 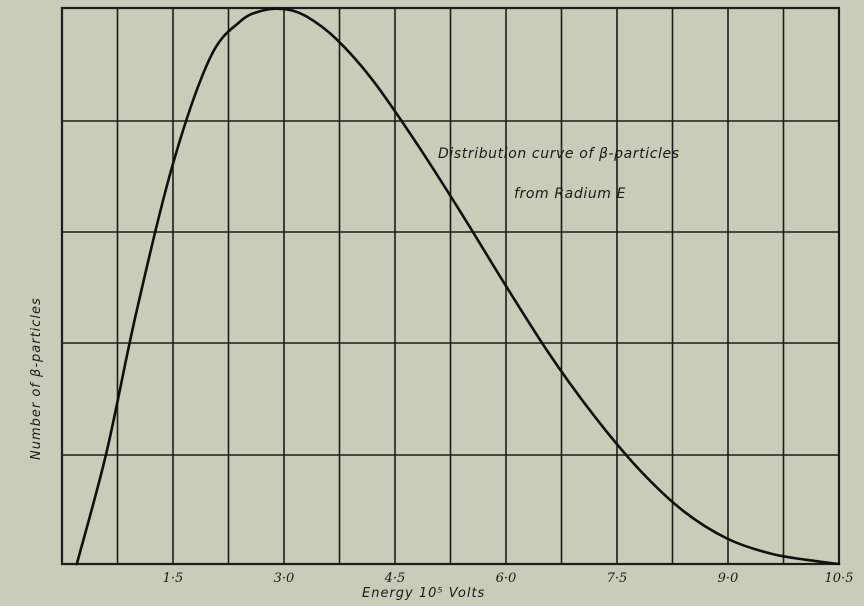 I want to click on x-axis-label: Energy 10⁵ Volts, so click(x=423, y=593).